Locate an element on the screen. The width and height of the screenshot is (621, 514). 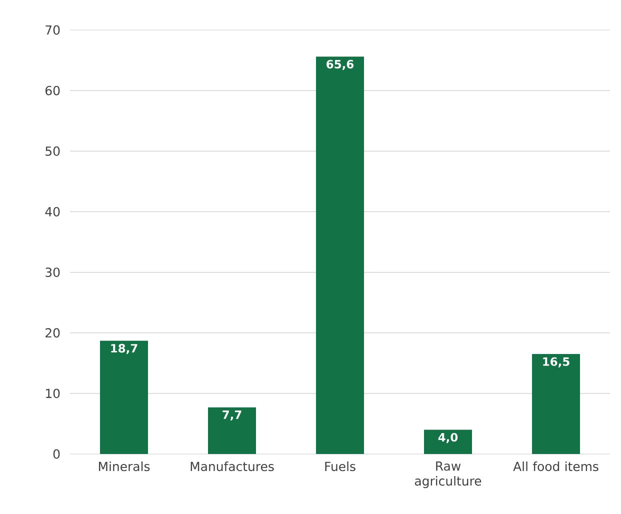
x-tick-label: Fuels is located at coordinates (340, 467).